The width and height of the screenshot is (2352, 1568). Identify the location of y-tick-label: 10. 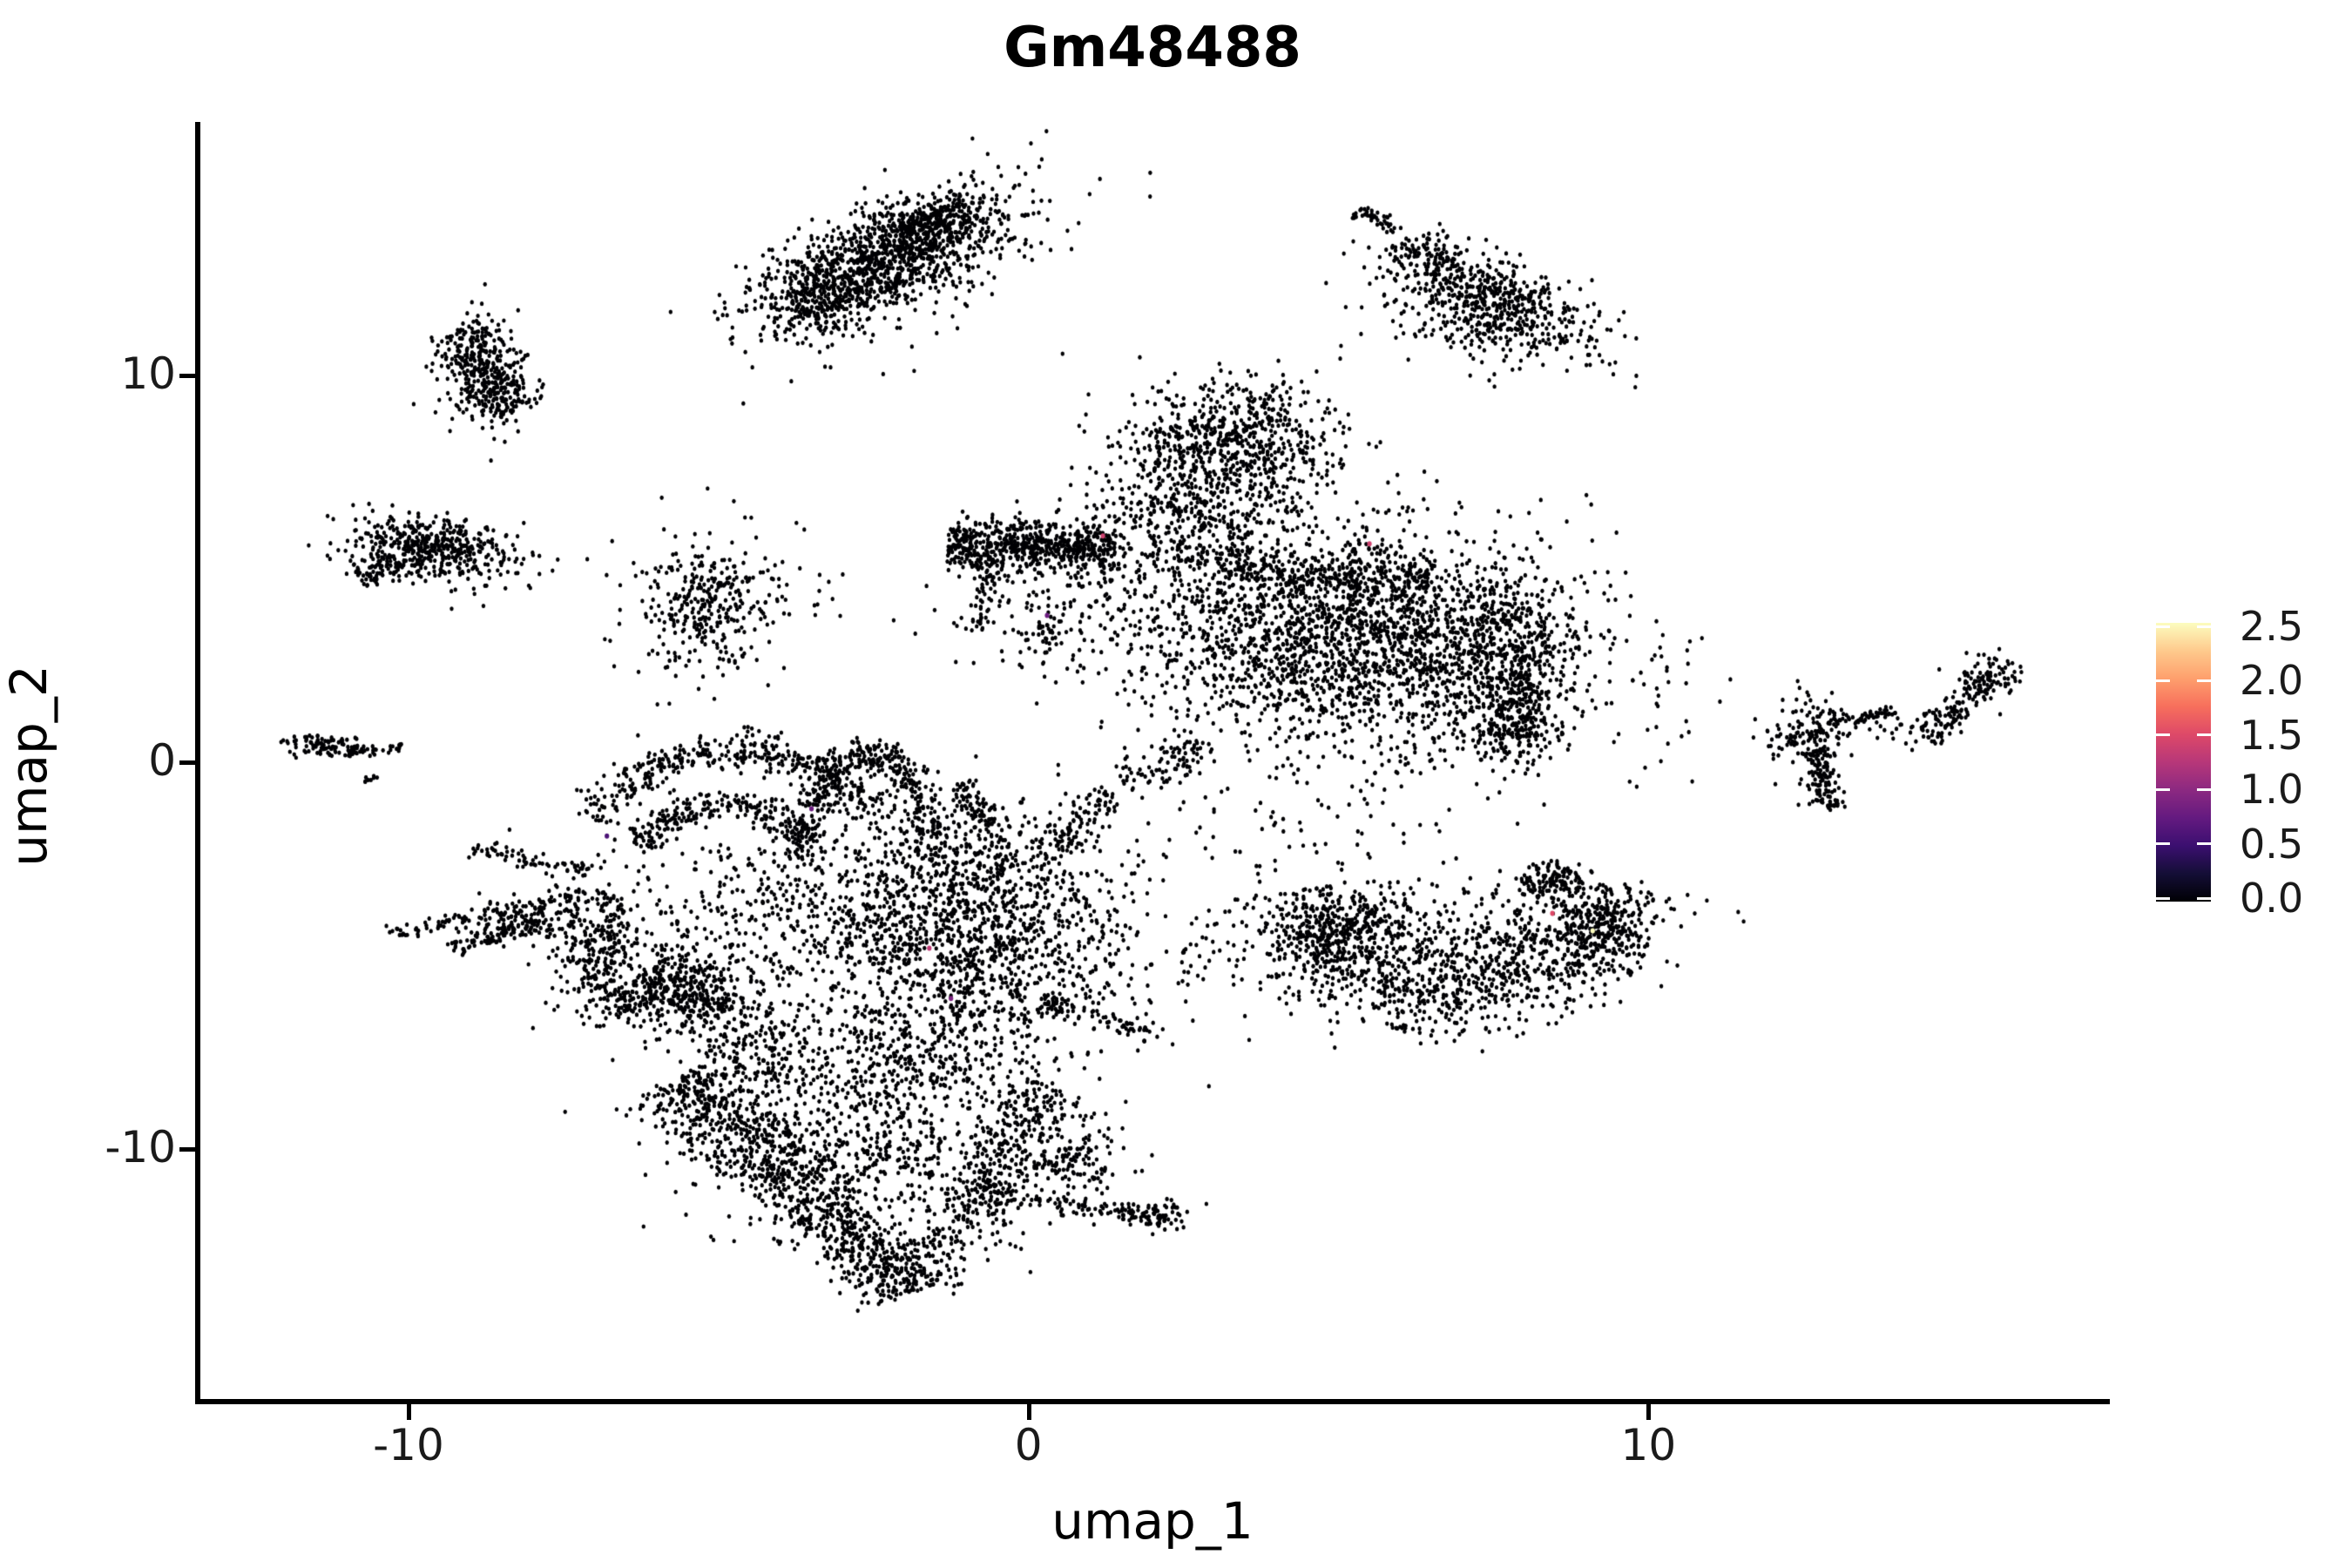
(148, 373).